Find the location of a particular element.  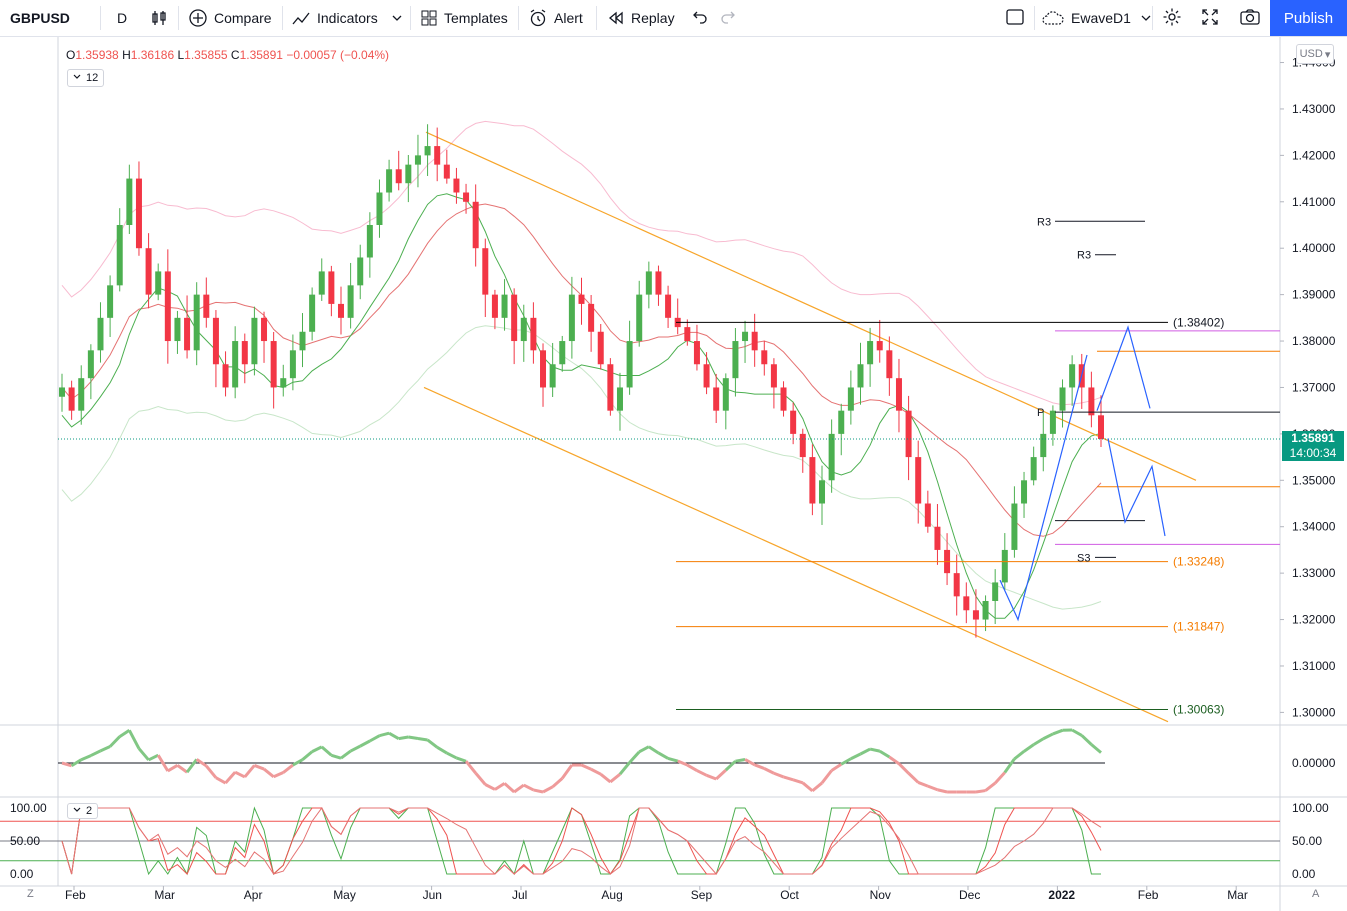

wave-projection is located at coordinates (1082, 473).